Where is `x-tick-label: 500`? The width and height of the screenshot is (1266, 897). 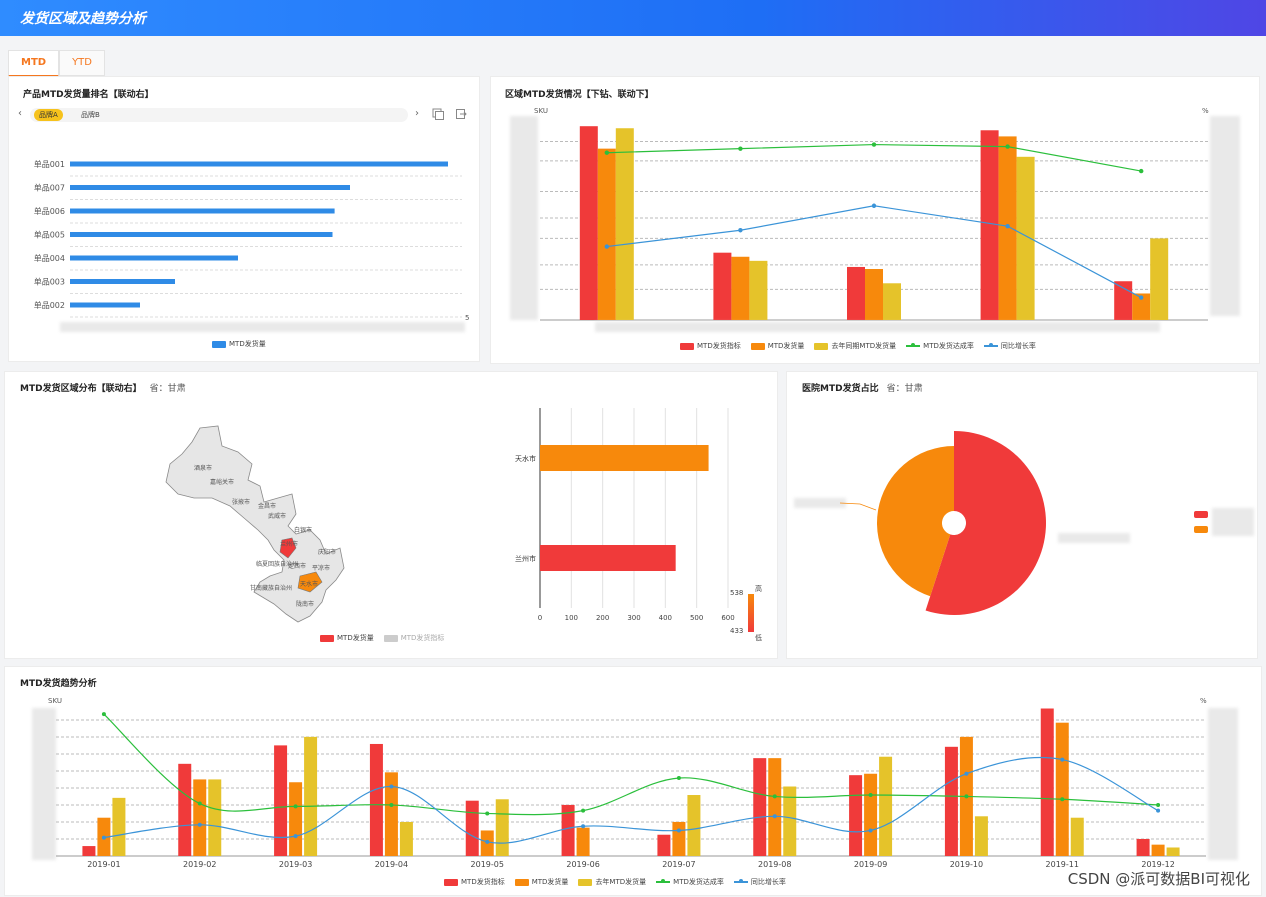 x-tick-label: 500 is located at coordinates (696, 618).